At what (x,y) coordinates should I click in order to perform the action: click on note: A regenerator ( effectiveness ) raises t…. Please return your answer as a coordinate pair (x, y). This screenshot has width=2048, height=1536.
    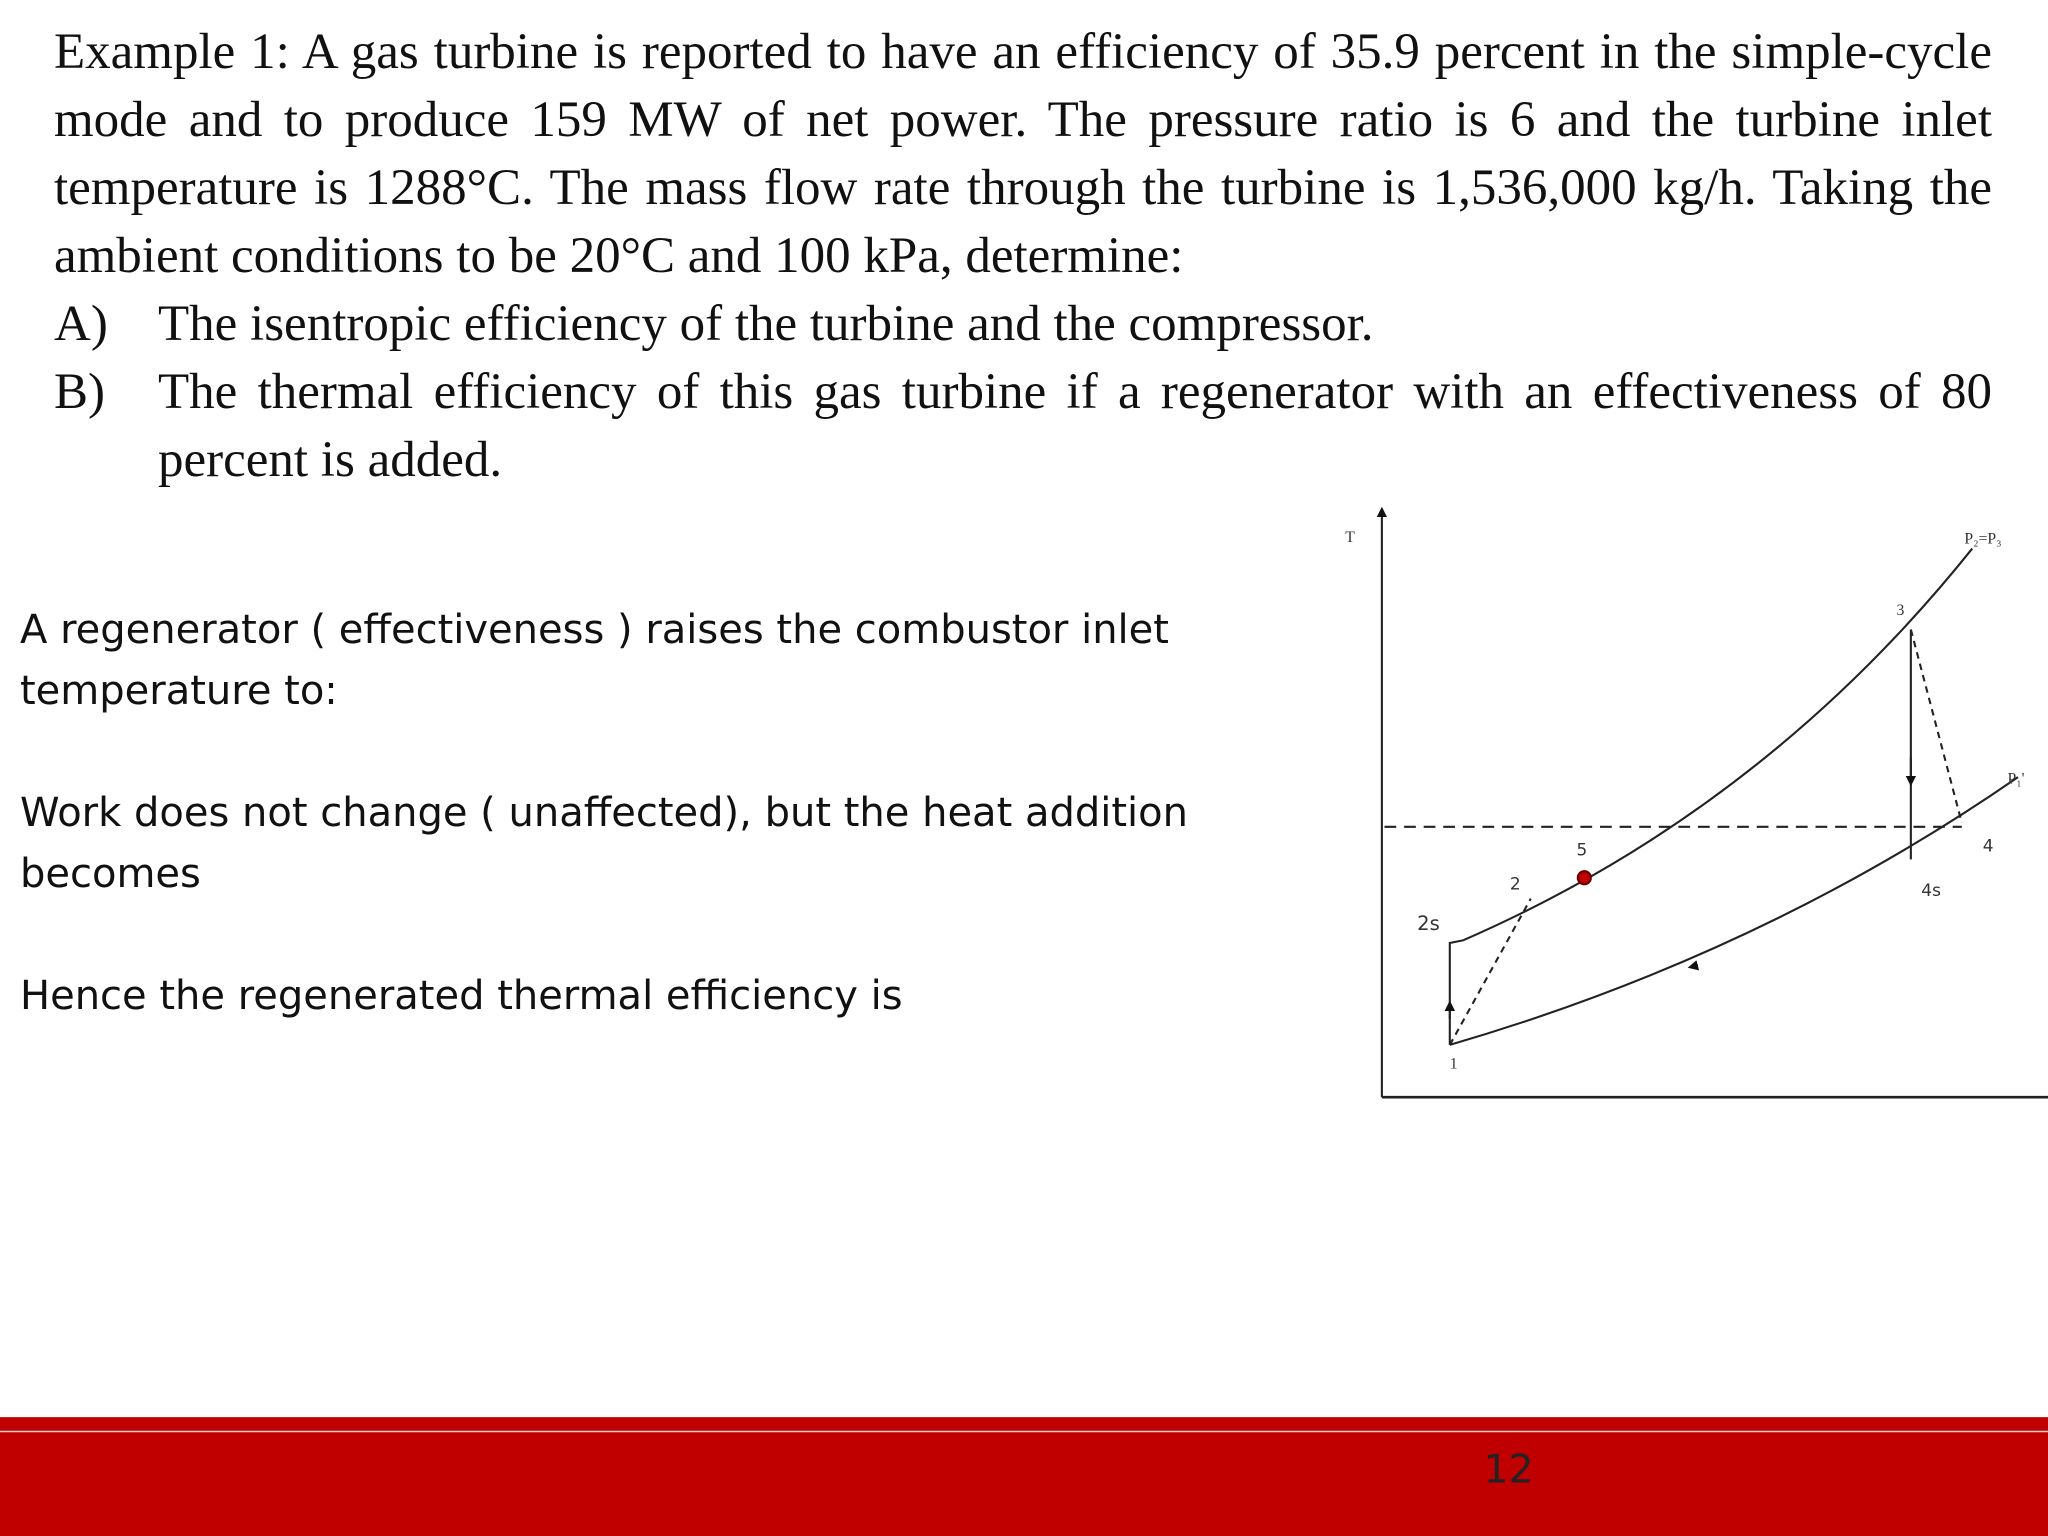
    Looking at the image, I should click on (594, 660).